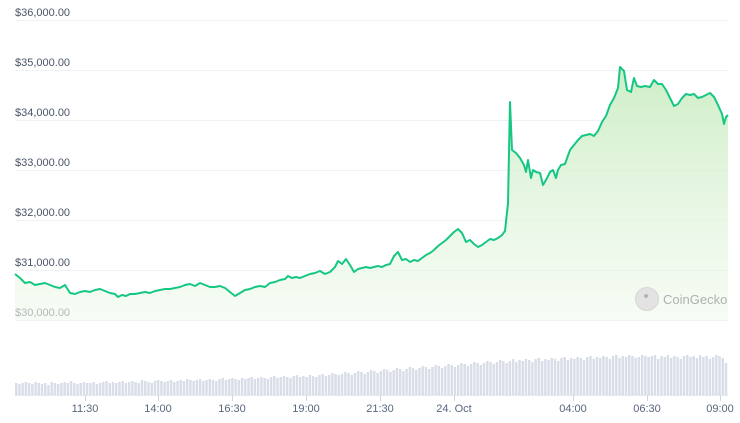  What do you see at coordinates (695, 299) in the screenshot?
I see `watermark-text: CoinGecko` at bounding box center [695, 299].